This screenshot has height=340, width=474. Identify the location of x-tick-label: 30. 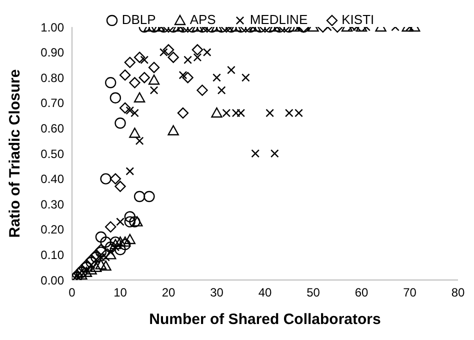
(217, 293).